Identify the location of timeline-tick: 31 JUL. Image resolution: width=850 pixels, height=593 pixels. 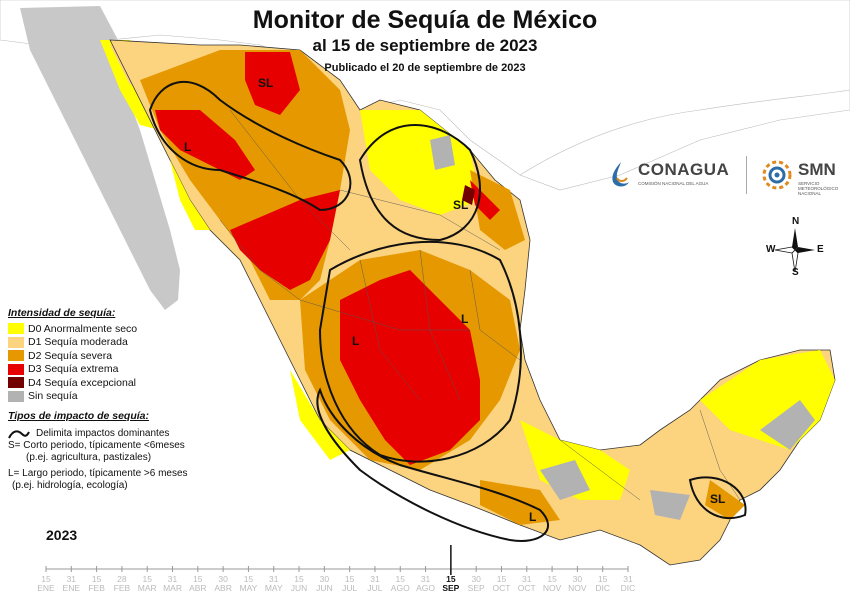
(375, 583).